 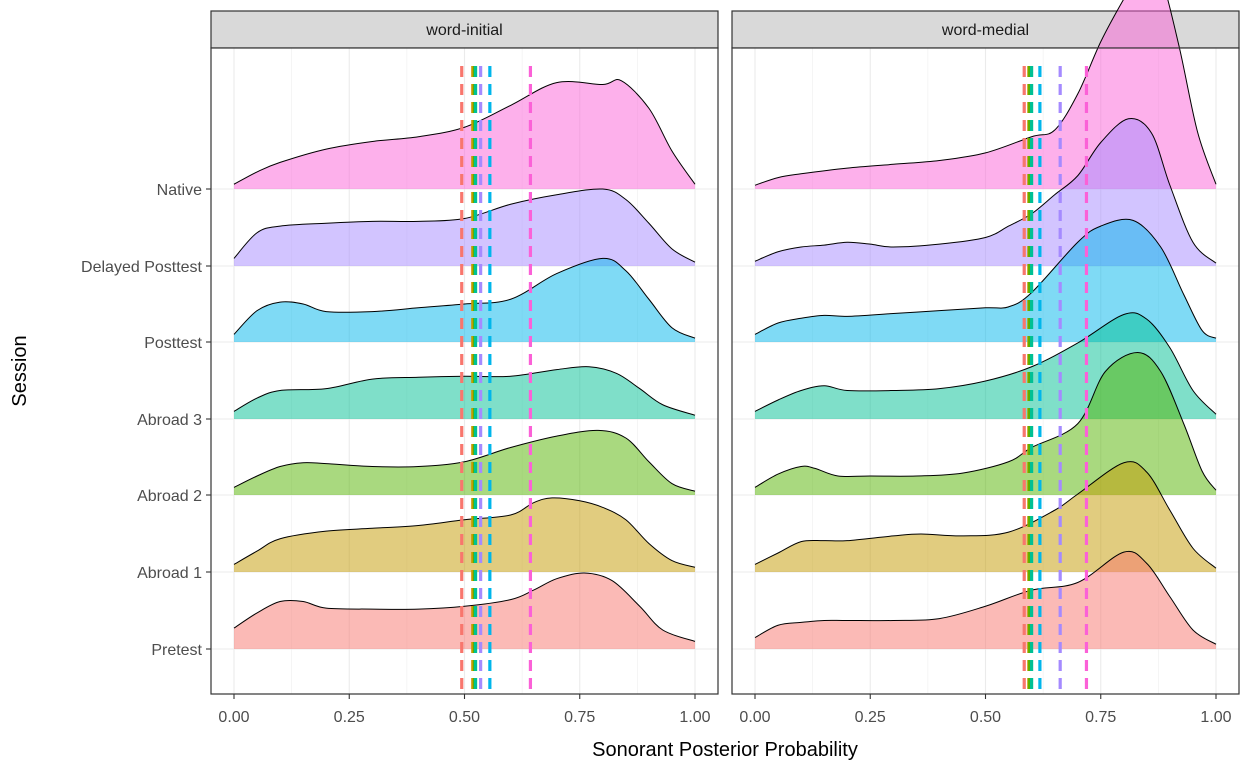 What do you see at coordinates (985, 30) in the screenshot?
I see `strip-label-word-medial: word-medial` at bounding box center [985, 30].